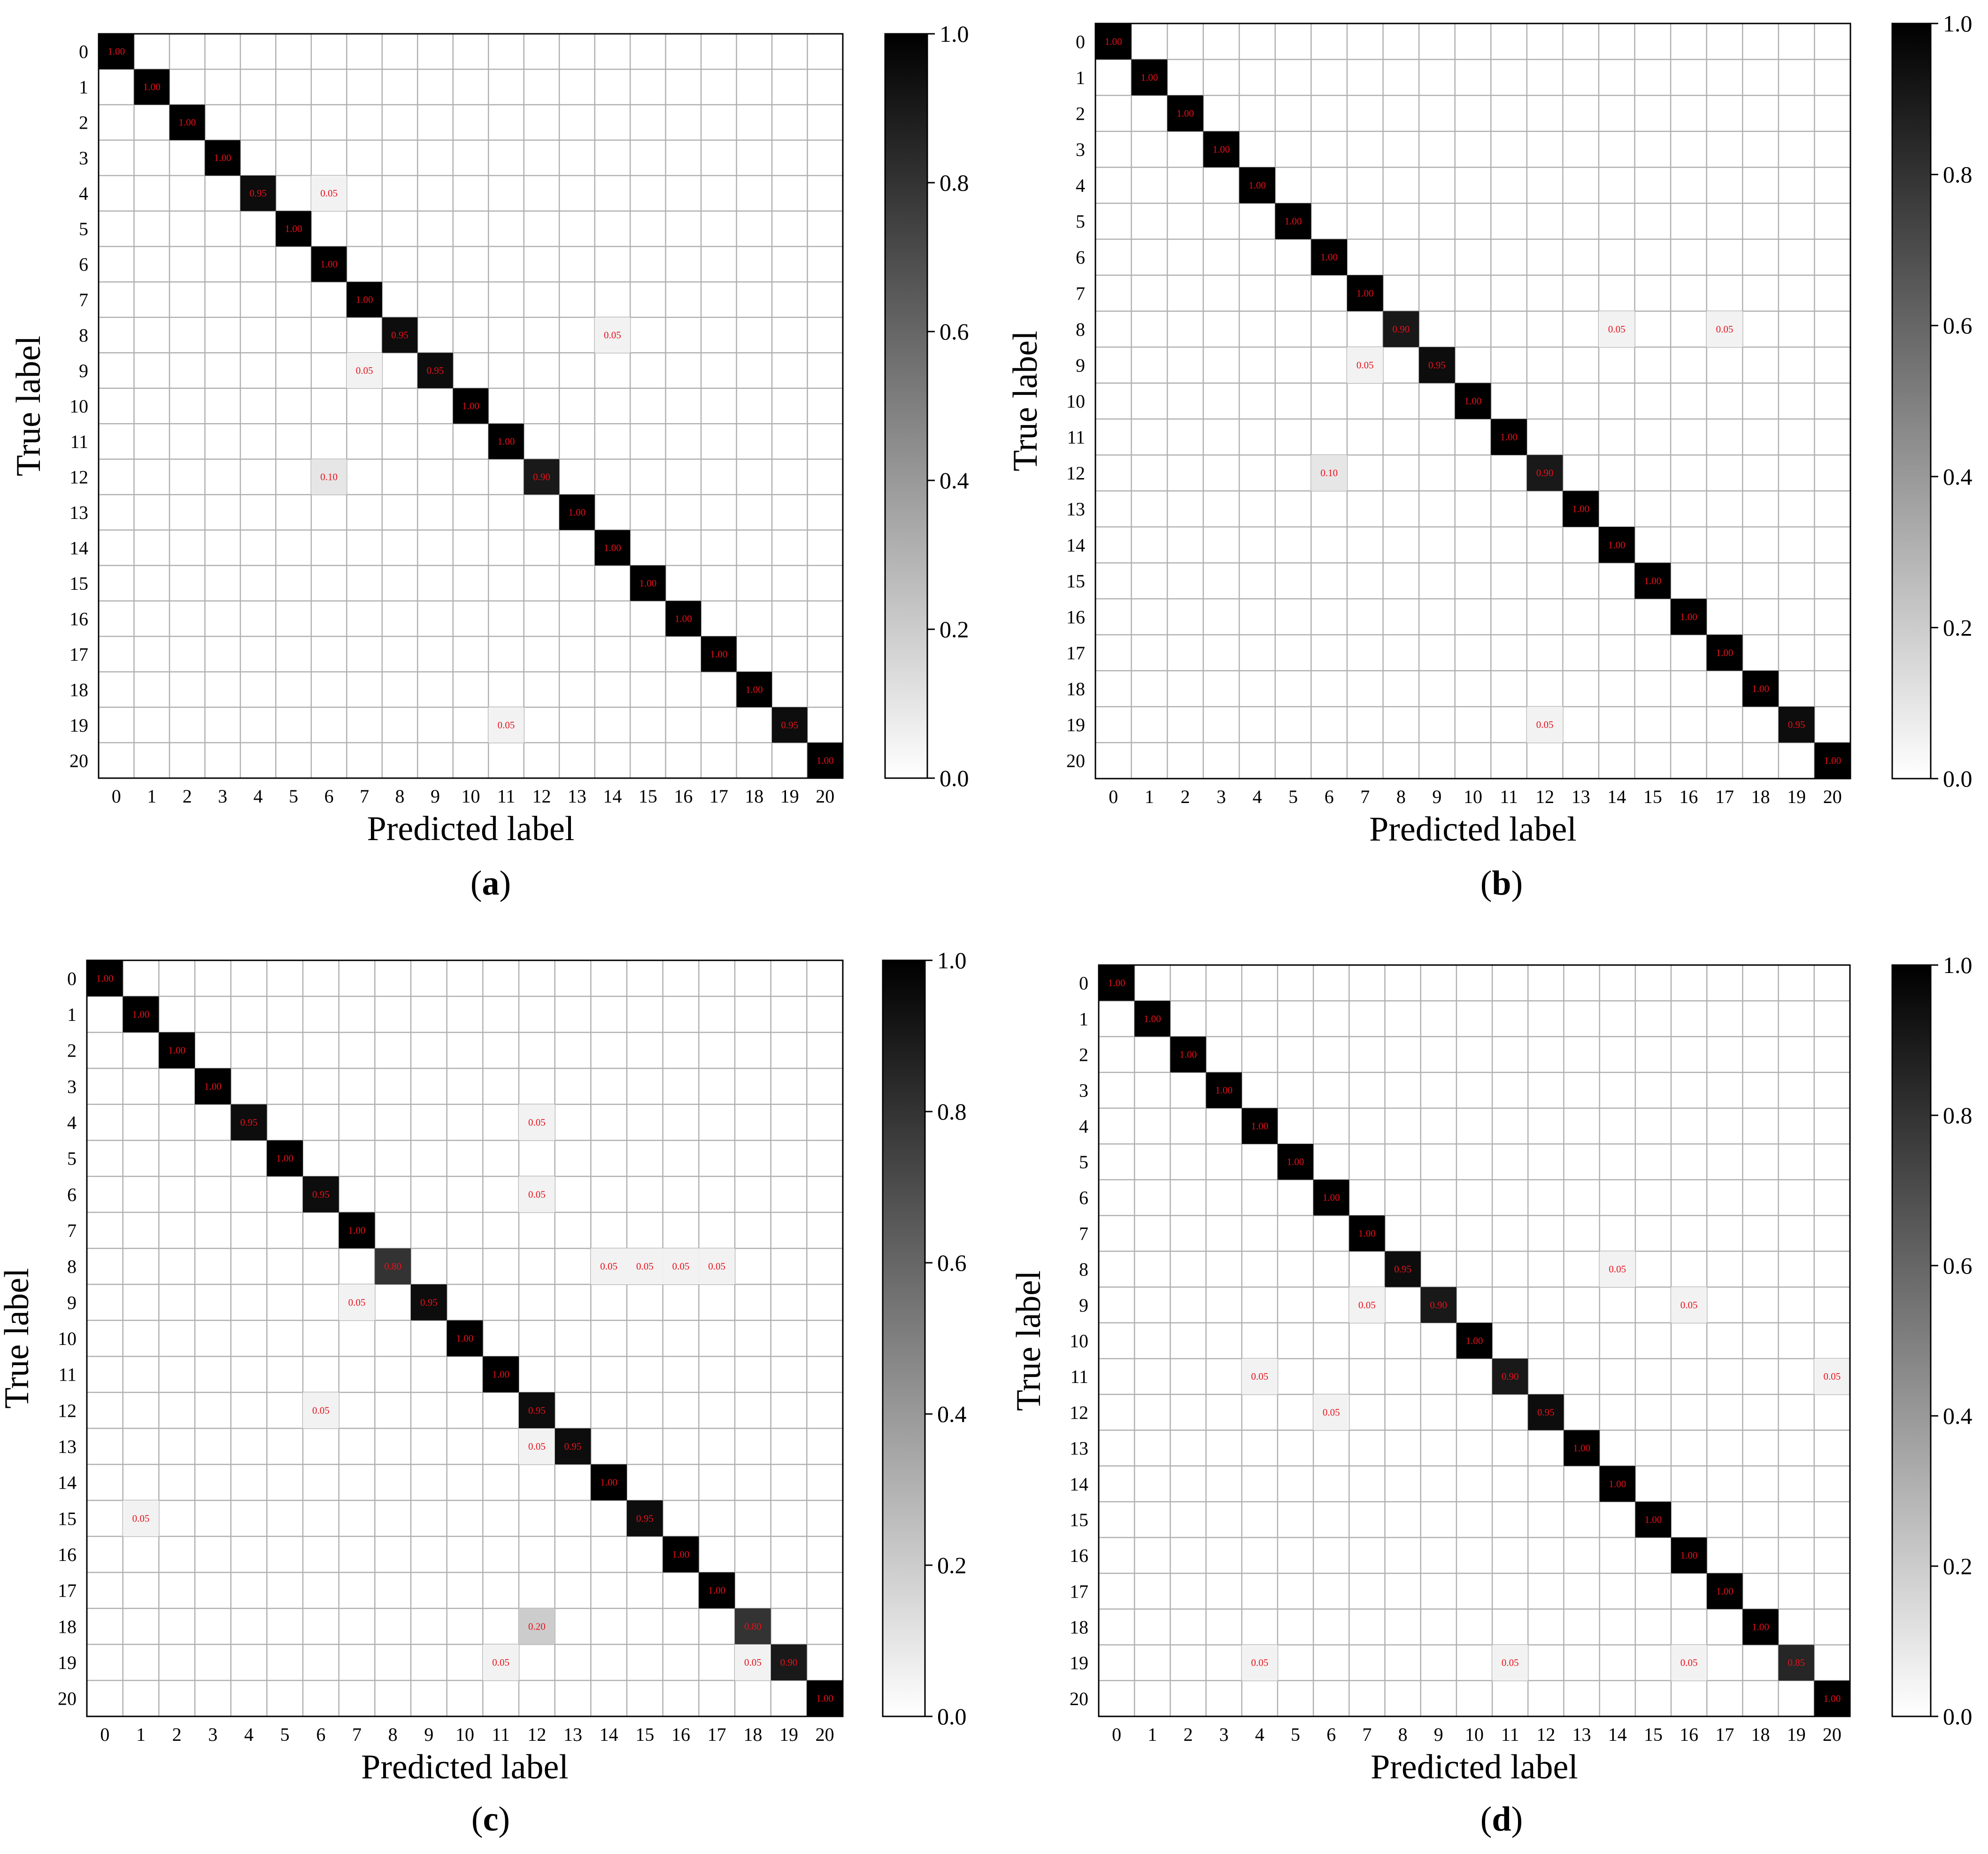  I want to click on x-tick-label: 2, so click(1185, 796).